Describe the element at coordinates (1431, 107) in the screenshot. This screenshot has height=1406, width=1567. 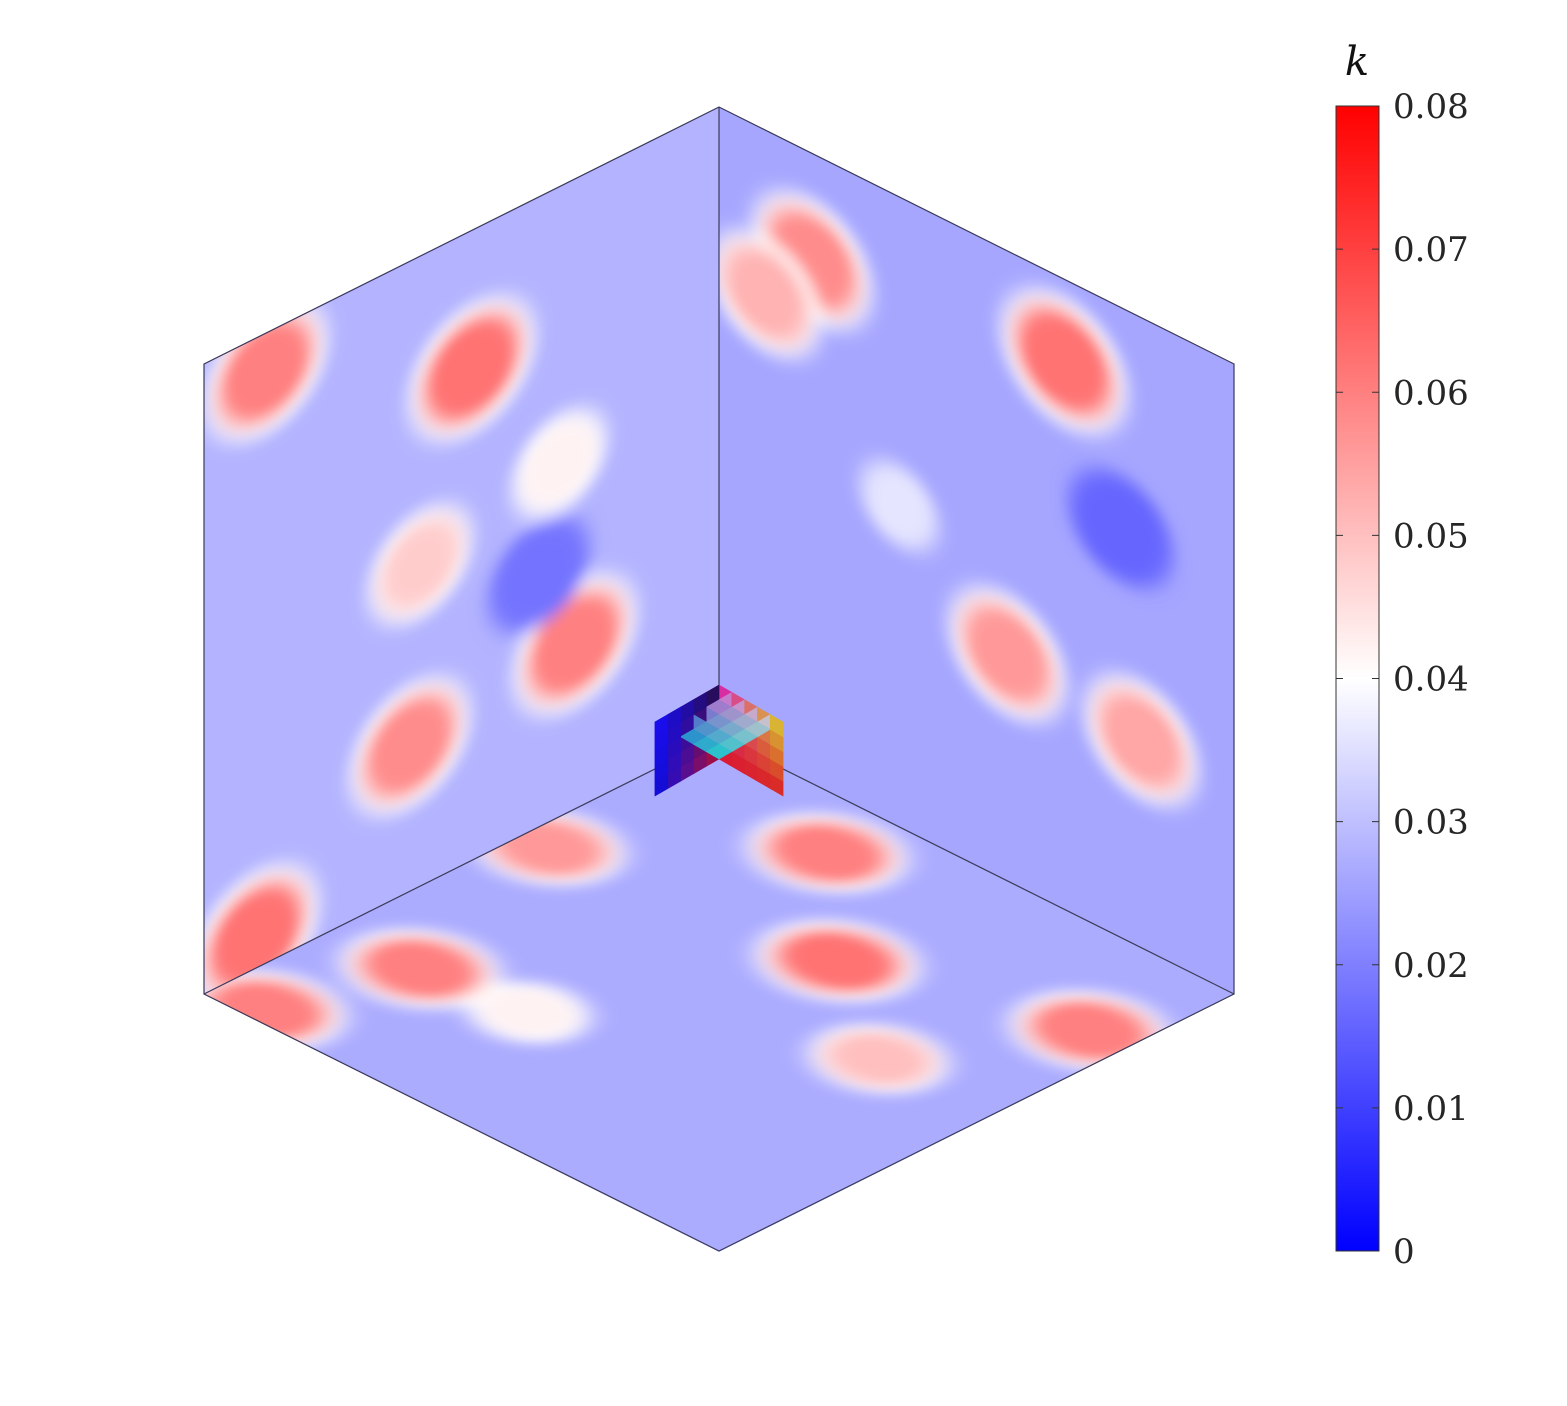
I see `colorbar-tick-label: 0.08` at that location.